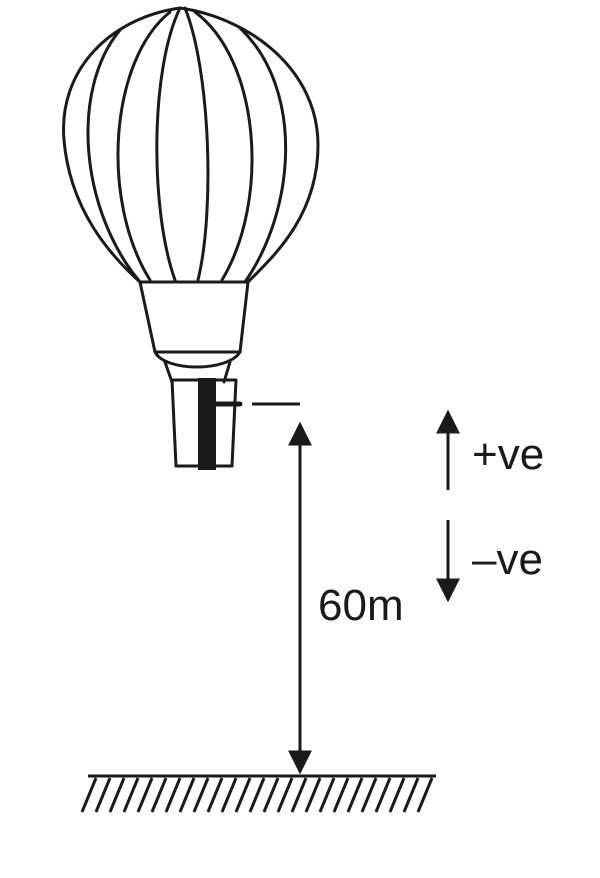 The image size is (600, 878). I want to click on ground-hatching, so click(257, 795).